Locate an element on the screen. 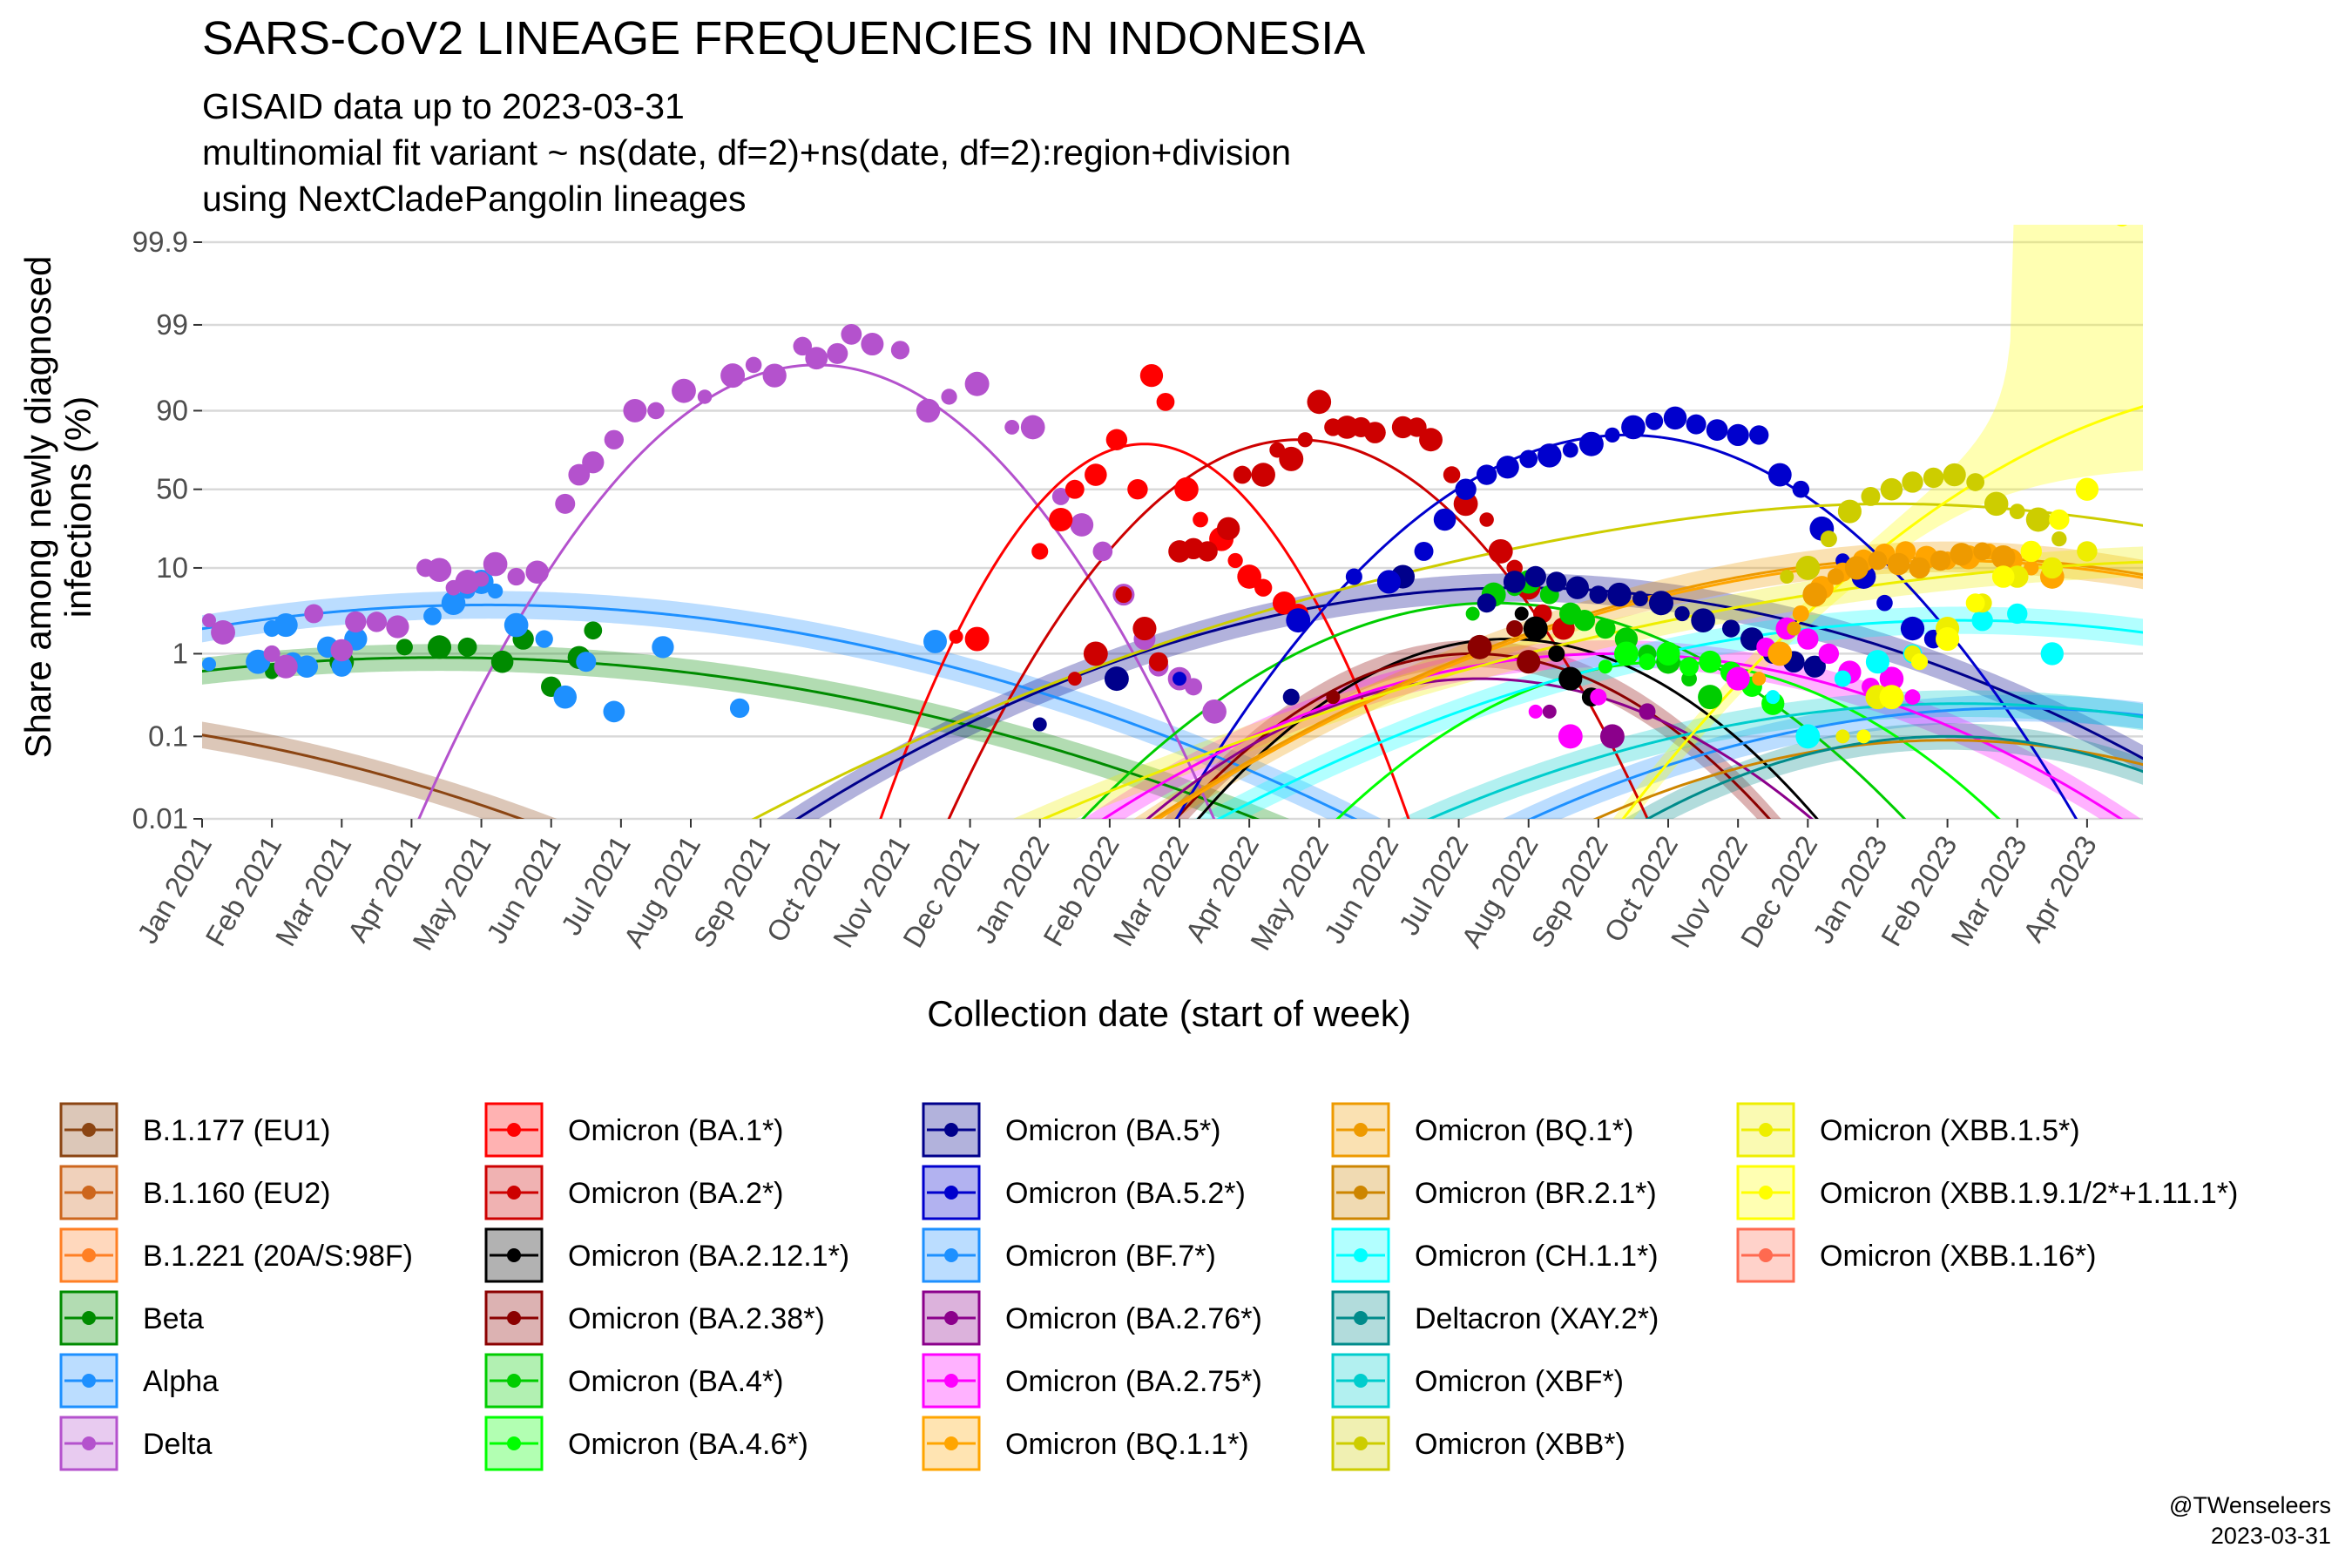 This screenshot has height=1568, width=2352. legend-item-omicron-xbb: Omicron (XBB*) is located at coordinates (1478, 1443).